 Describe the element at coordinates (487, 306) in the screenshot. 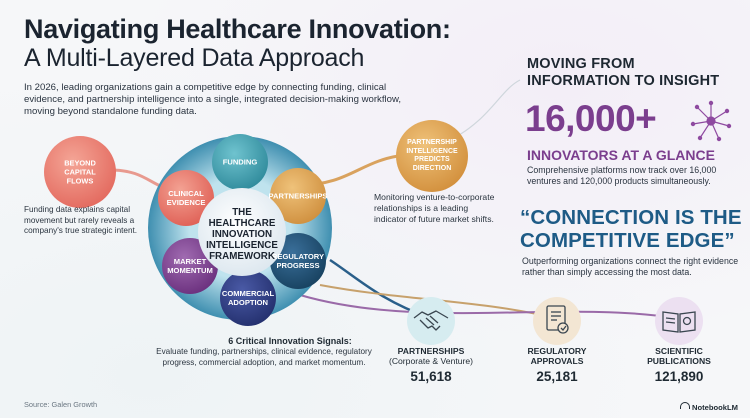

I see `purple-connector` at that location.